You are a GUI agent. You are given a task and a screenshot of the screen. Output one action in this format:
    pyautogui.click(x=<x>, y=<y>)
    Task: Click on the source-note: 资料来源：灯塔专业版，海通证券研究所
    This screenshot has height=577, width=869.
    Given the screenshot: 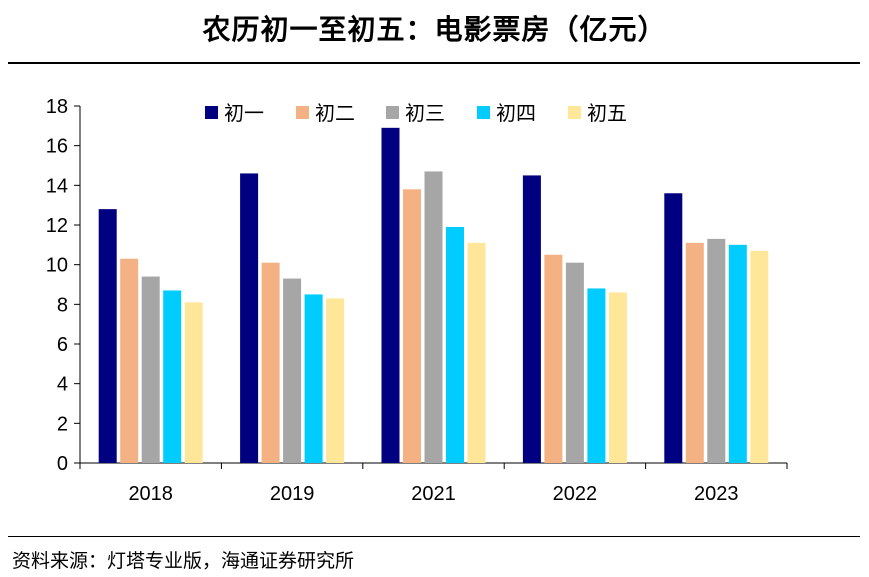 What is the action you would take?
    pyautogui.click(x=183, y=561)
    